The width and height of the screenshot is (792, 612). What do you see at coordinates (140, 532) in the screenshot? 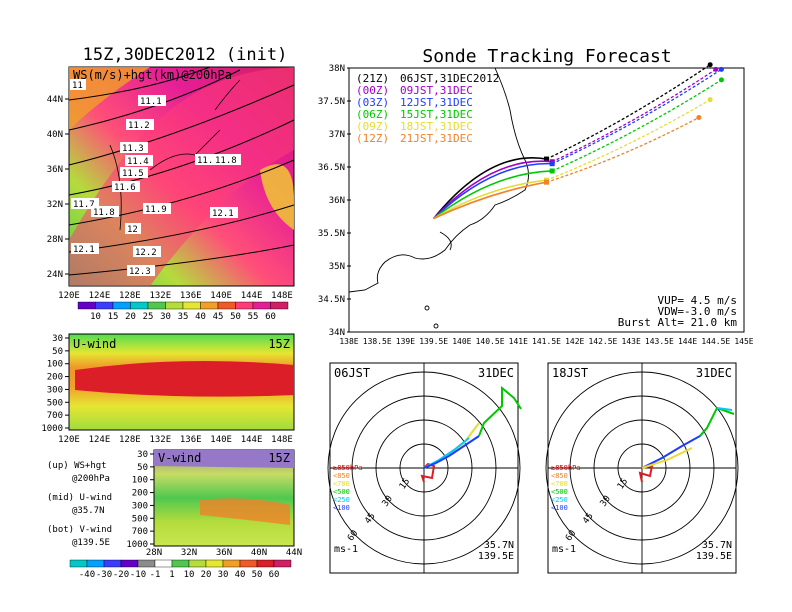
I see `v-ytick: 700` at bounding box center [140, 532].